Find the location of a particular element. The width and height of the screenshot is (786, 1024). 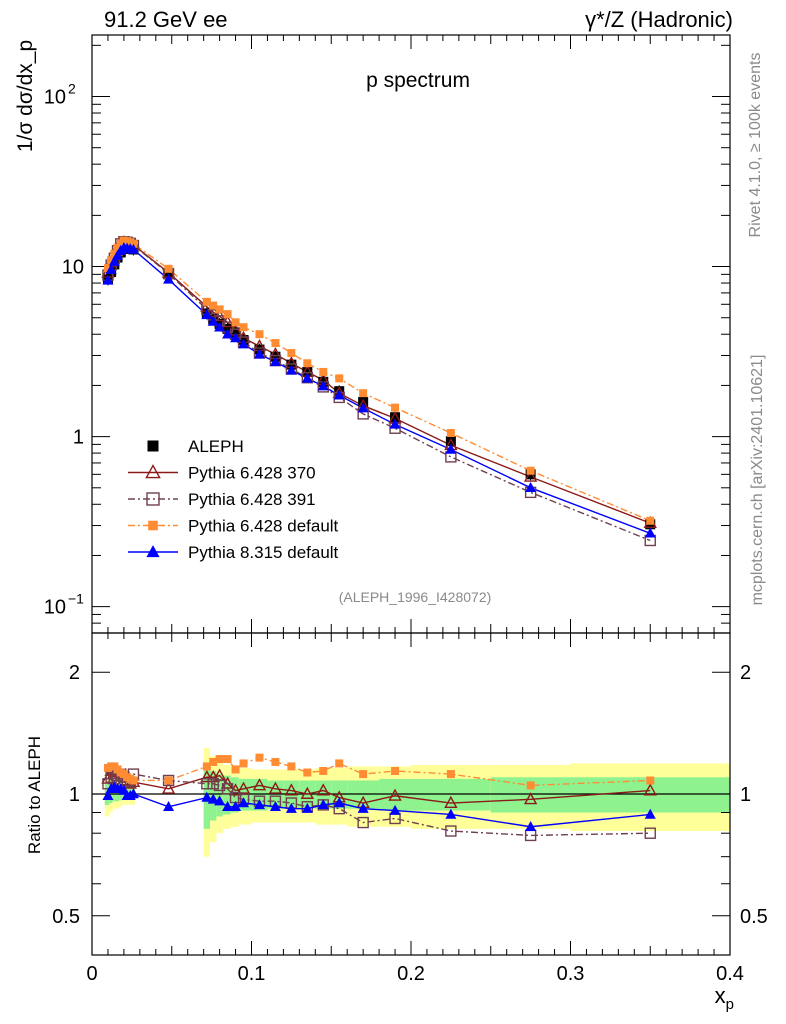

ratio-y-tick-label-right: 1 is located at coordinates (745, 795).